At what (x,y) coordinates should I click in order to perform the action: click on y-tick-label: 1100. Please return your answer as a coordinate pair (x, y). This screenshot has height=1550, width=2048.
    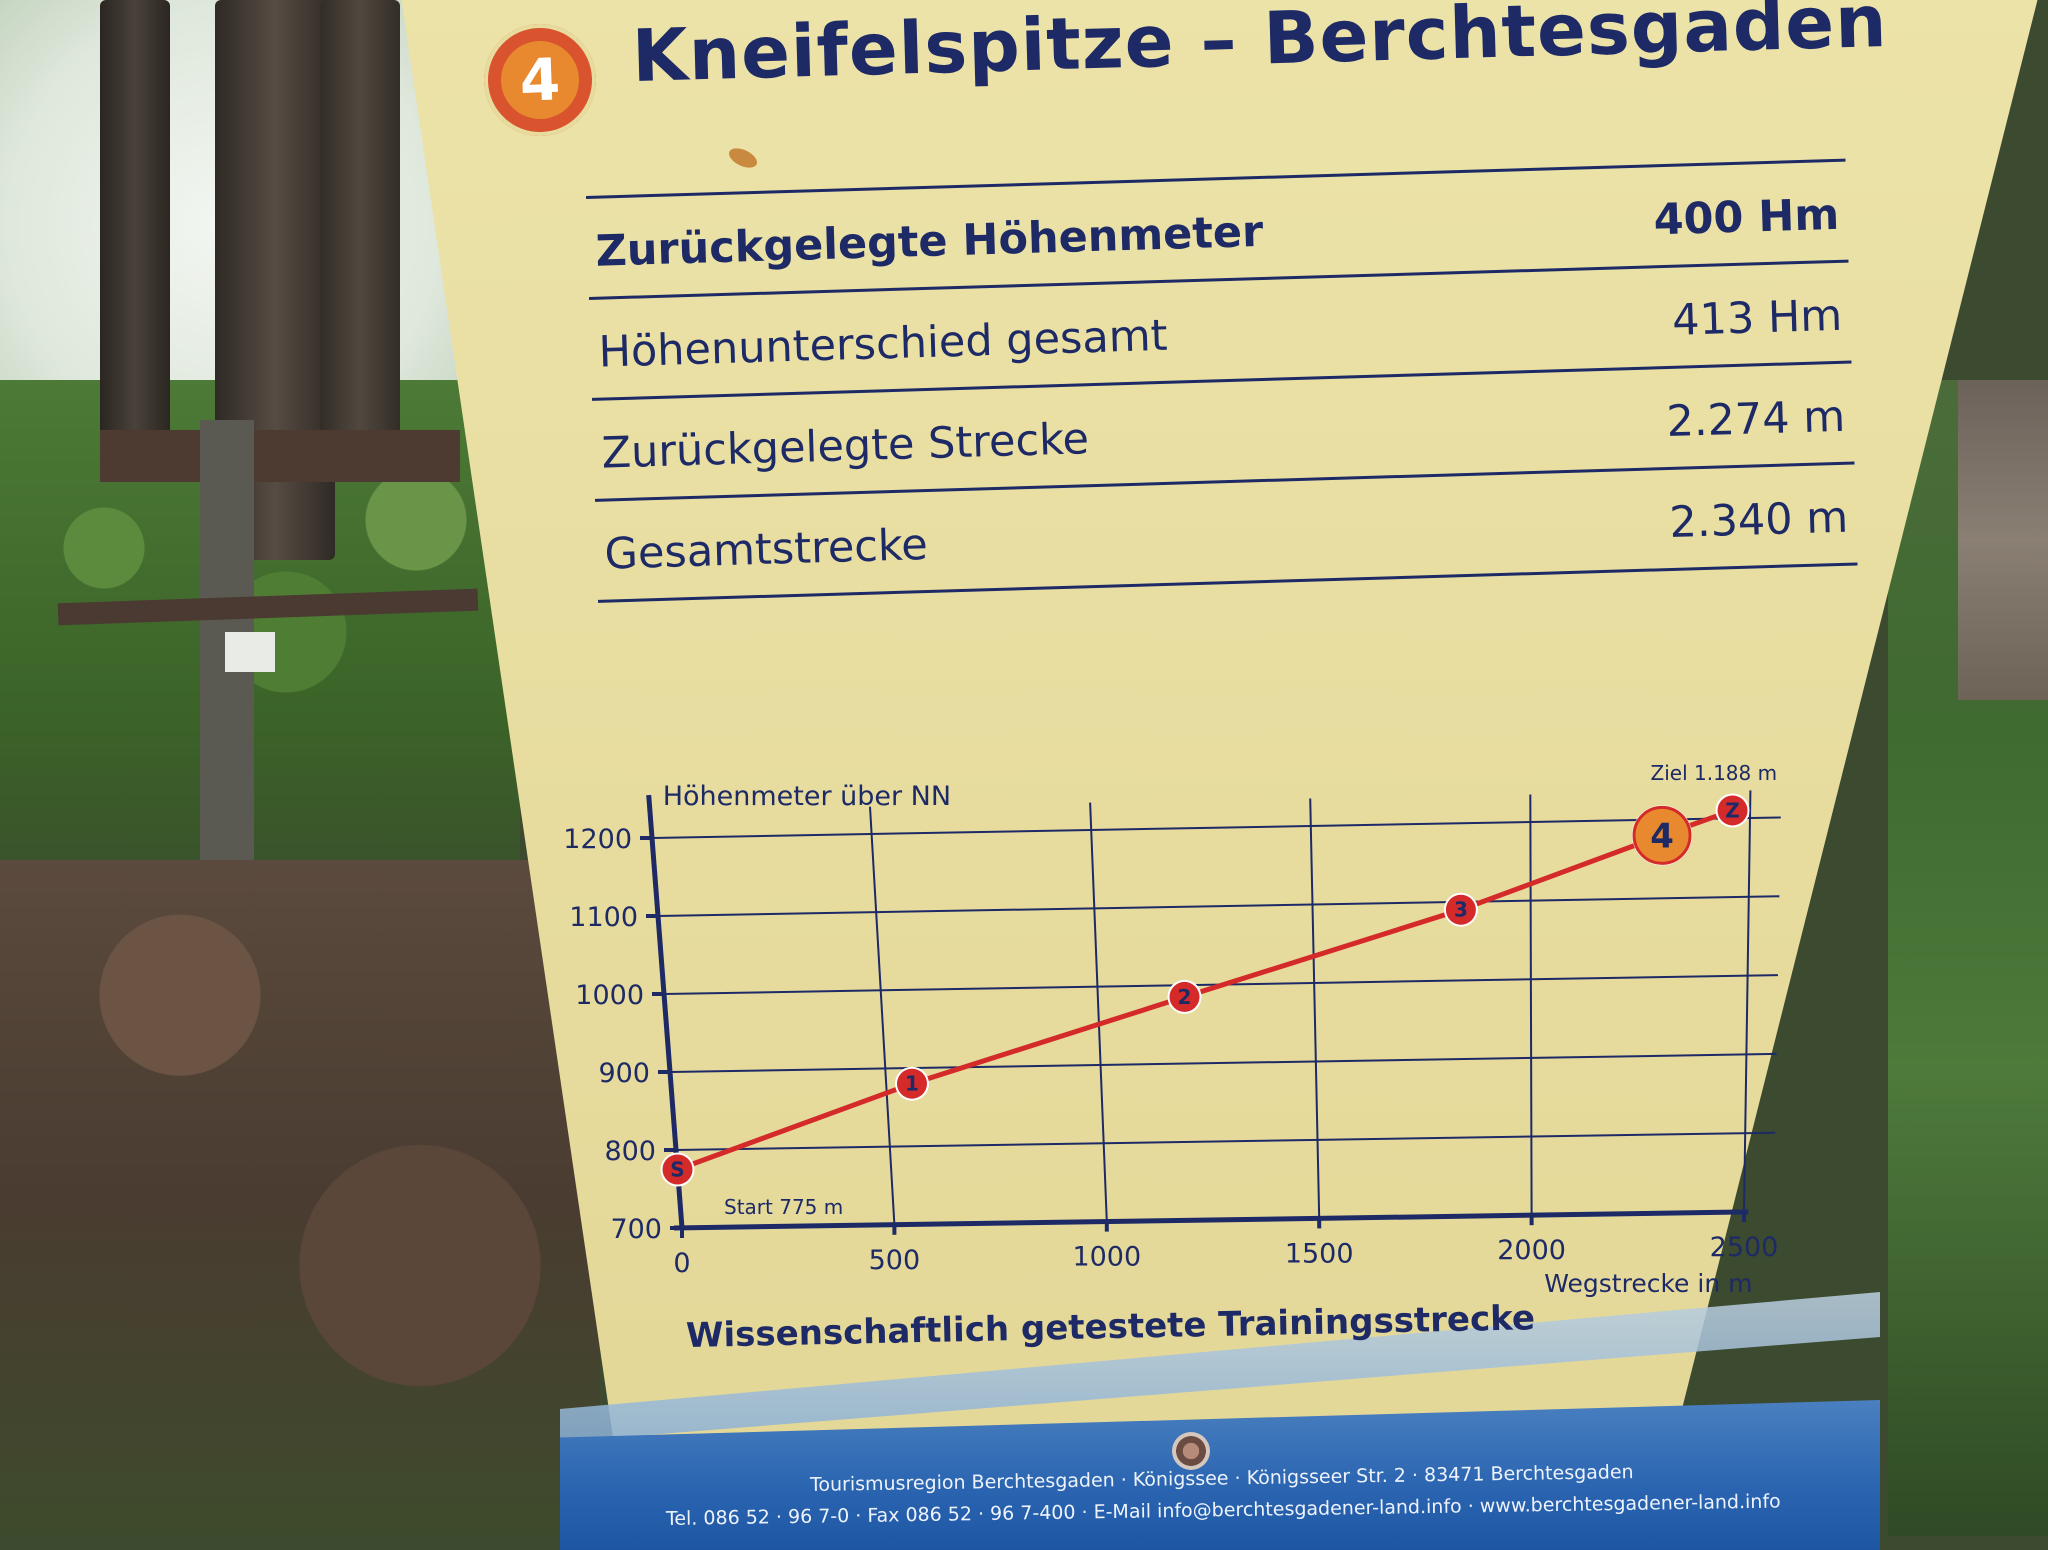
    Looking at the image, I should click on (603, 917).